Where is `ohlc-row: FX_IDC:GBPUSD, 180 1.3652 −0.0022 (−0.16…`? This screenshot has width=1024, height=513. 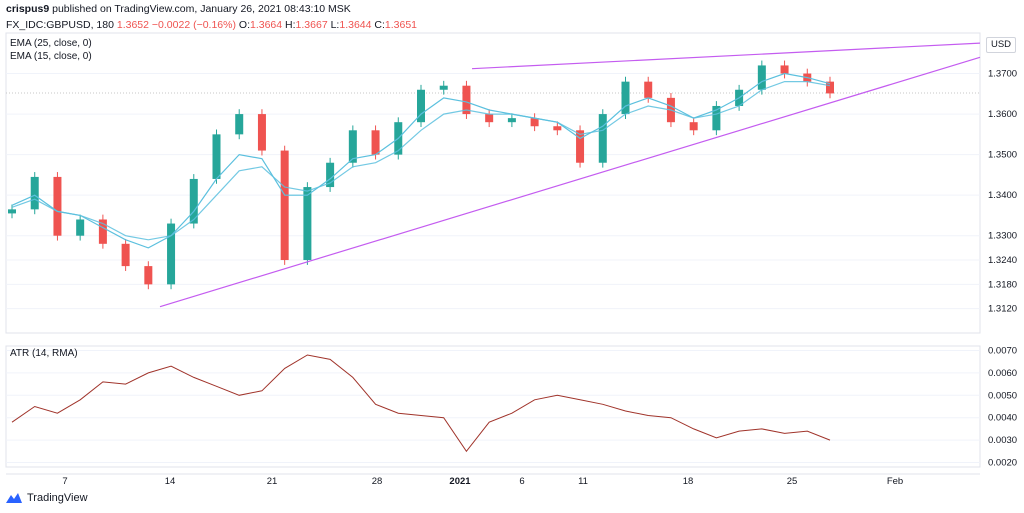 ohlc-row: FX_IDC:GBPUSD, 180 1.3652 −0.0022 (−0.16… is located at coordinates (211, 25).